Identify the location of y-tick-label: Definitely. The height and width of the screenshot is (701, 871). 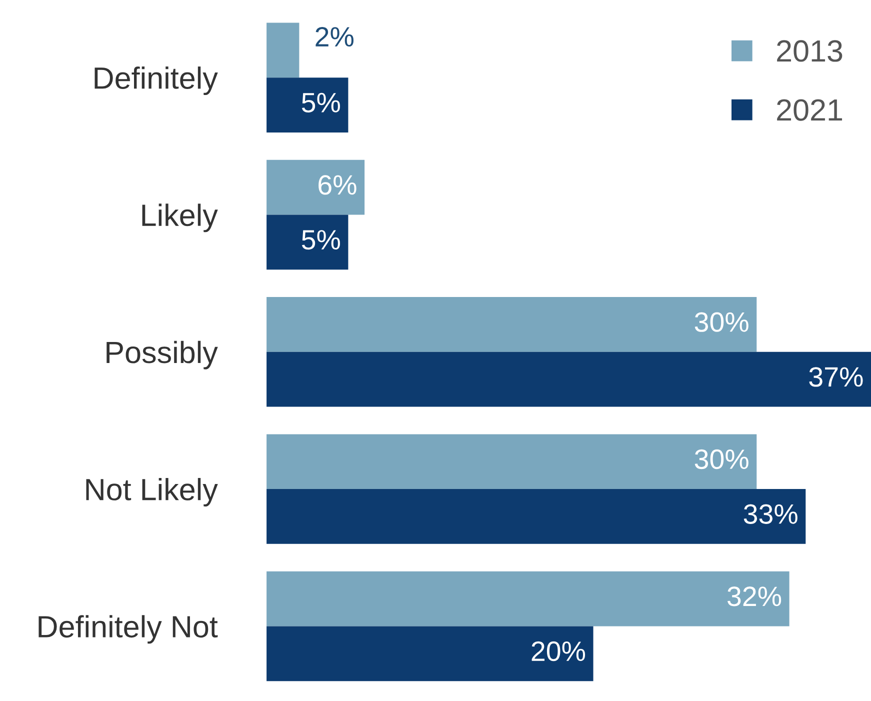
(156, 81).